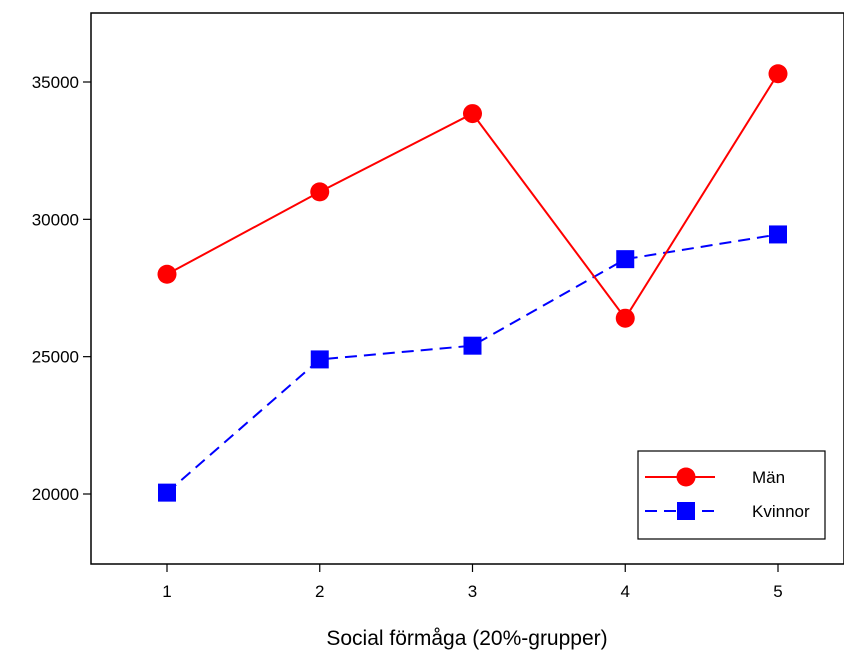  I want to click on legend-box, so click(731, 495).